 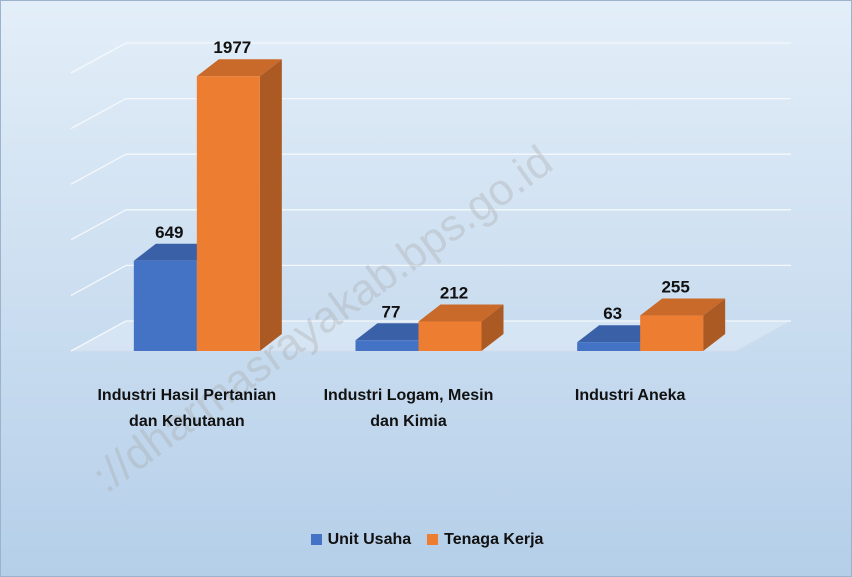 I want to click on x-tick-label: Industri Logam, Mesin dan Kimia, so click(x=408, y=408).